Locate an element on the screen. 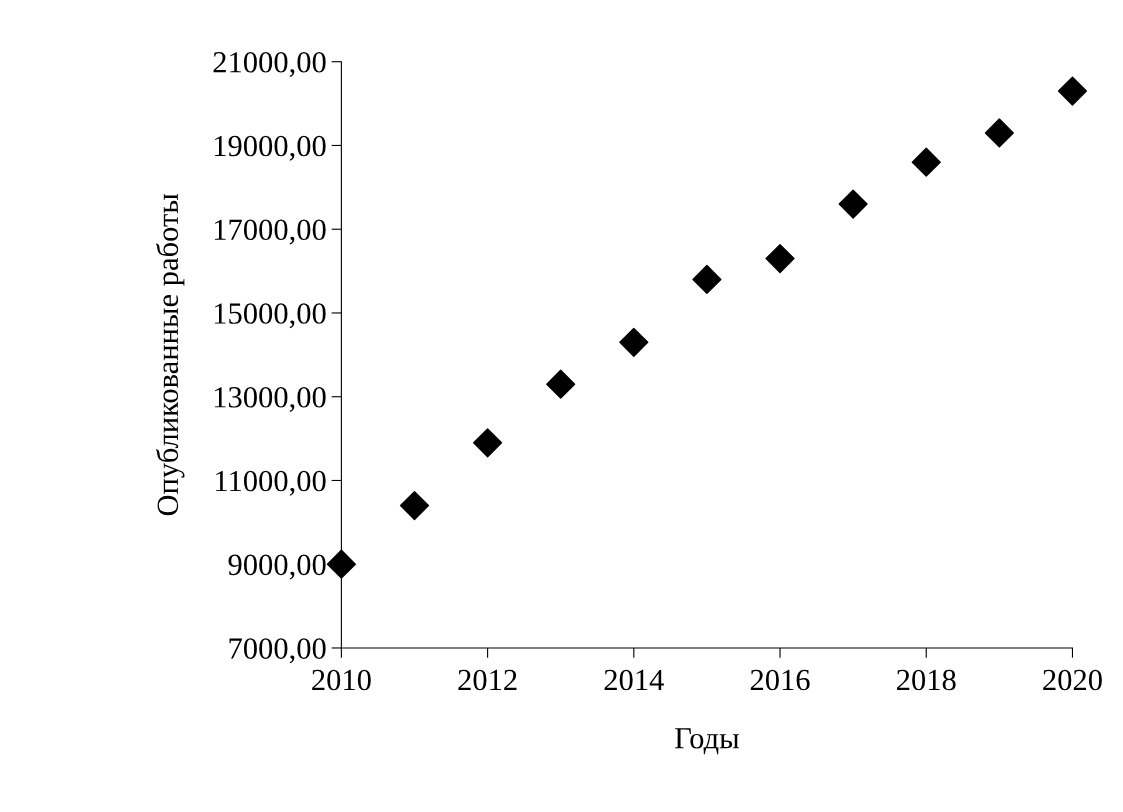 This screenshot has height=812, width=1123. x-tick-label: 2018 is located at coordinates (926, 680).